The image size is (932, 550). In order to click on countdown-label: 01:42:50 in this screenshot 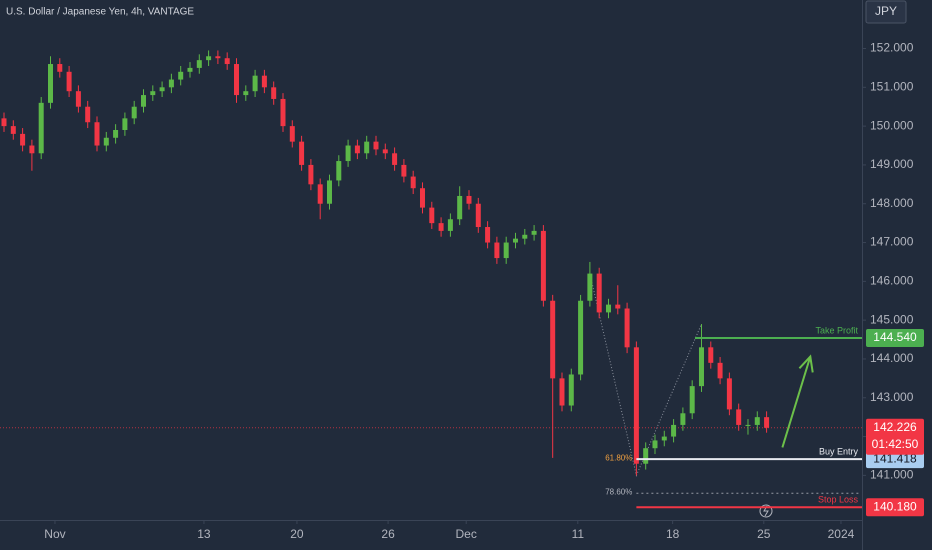, I will do `click(895, 444)`.